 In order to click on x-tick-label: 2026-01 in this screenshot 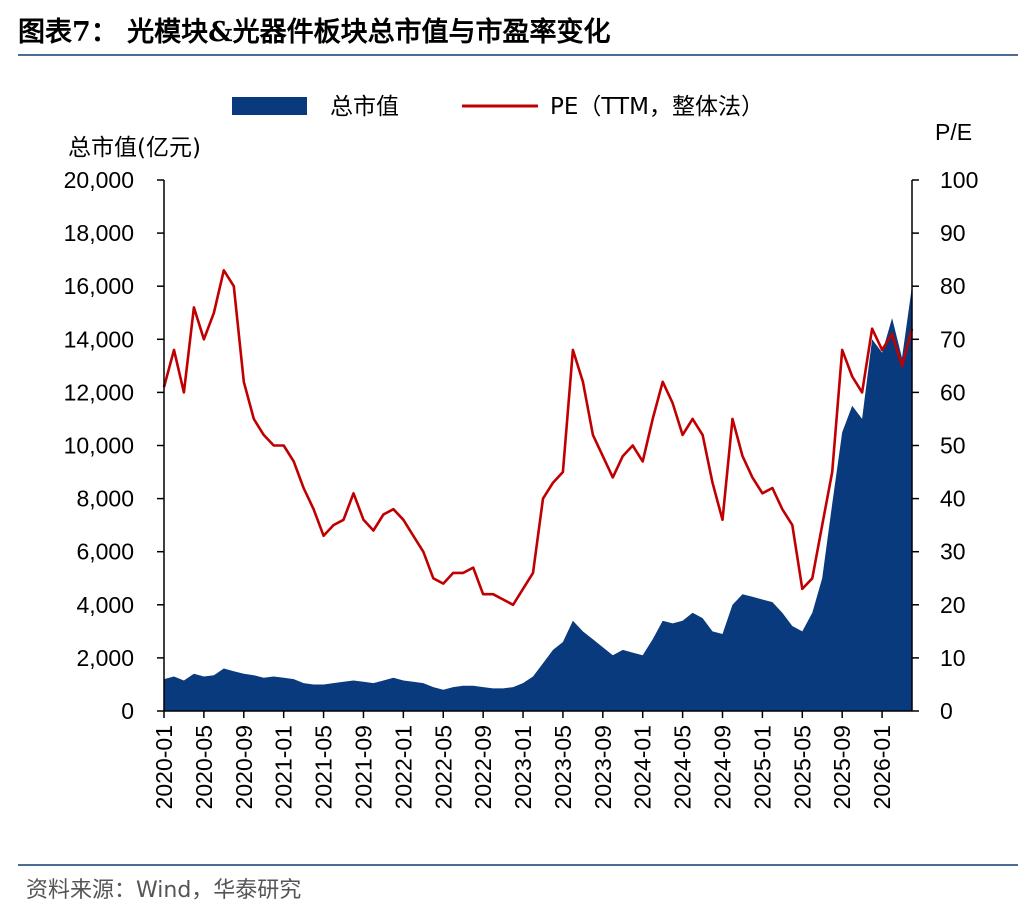, I will do `click(882, 767)`.